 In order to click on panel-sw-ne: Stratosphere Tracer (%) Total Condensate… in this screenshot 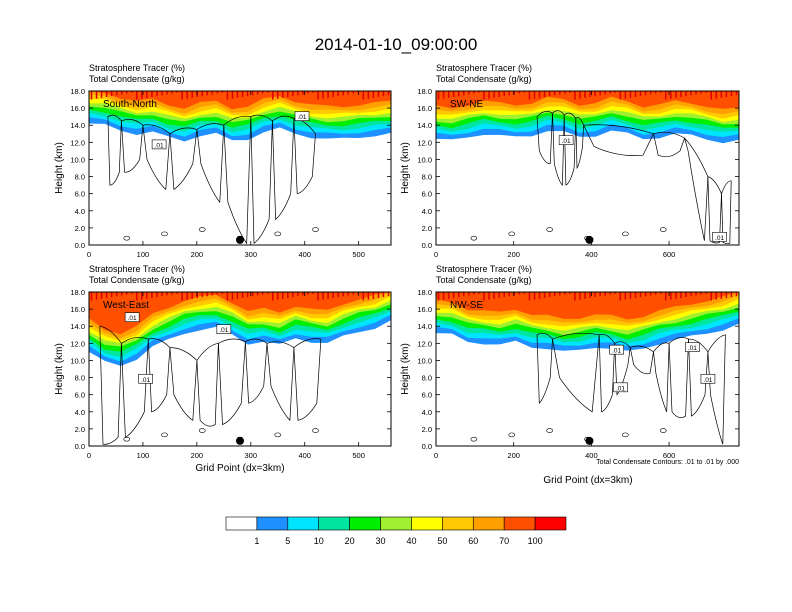, I will do `click(570, 161)`.